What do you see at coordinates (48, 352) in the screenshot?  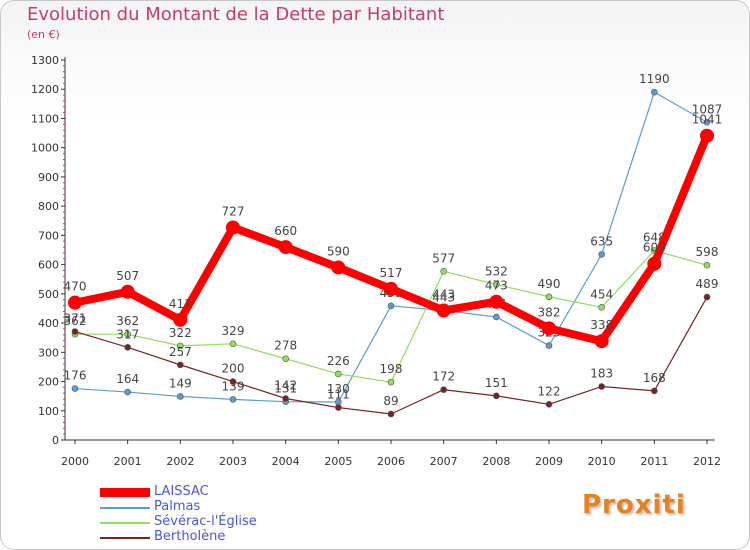 I see `y-tick-label: 300` at bounding box center [48, 352].